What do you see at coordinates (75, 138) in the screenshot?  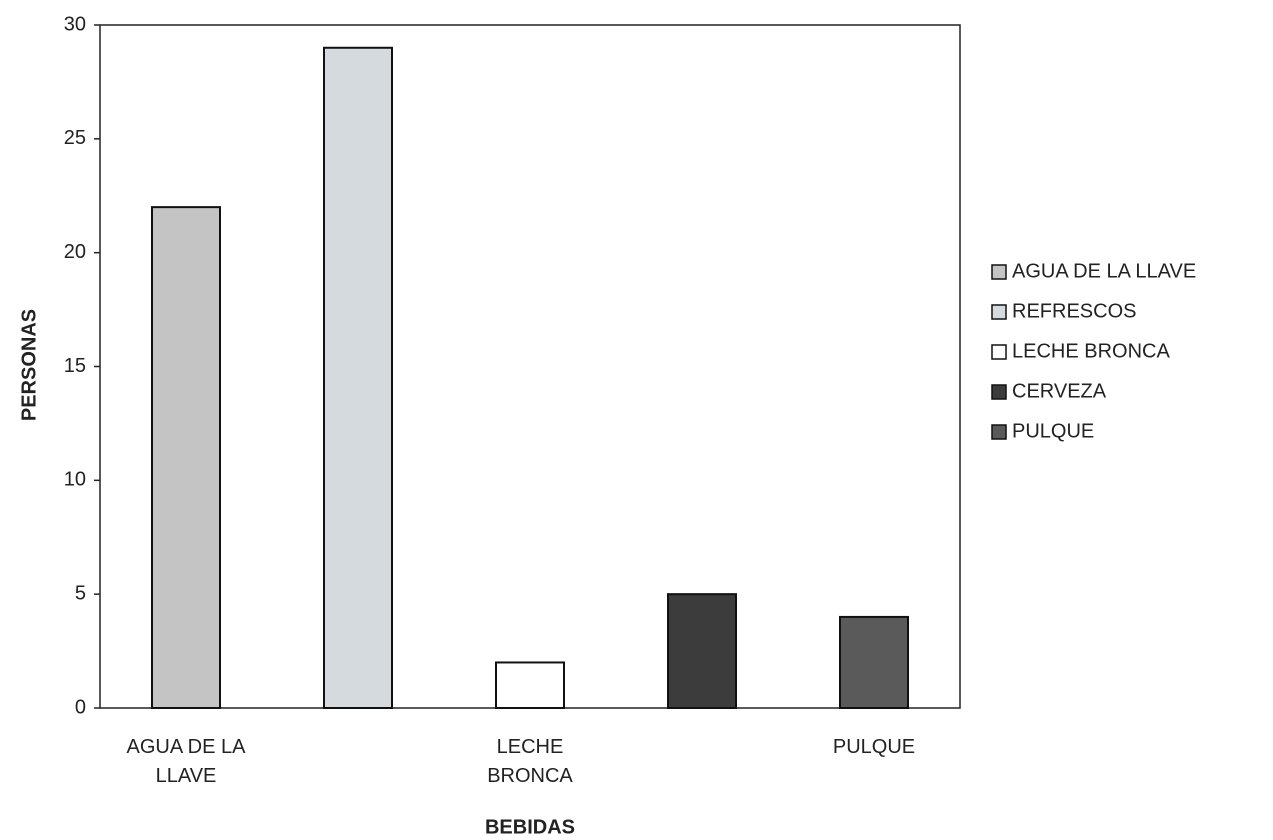 I see `y-tick-label: 25` at bounding box center [75, 138].